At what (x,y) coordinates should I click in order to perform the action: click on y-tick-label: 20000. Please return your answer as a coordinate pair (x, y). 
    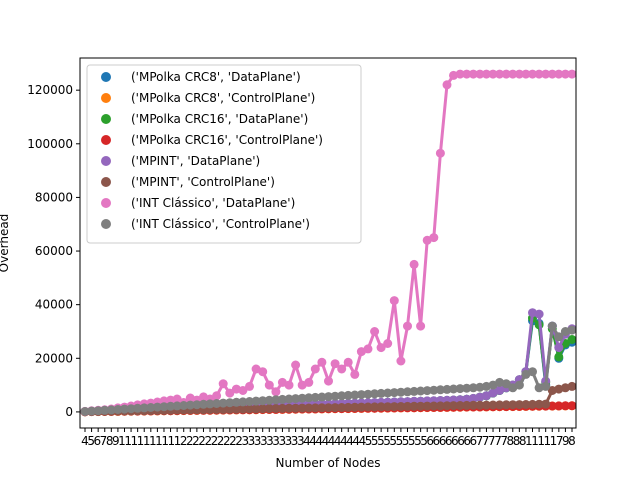
    Looking at the image, I should click on (54, 358).